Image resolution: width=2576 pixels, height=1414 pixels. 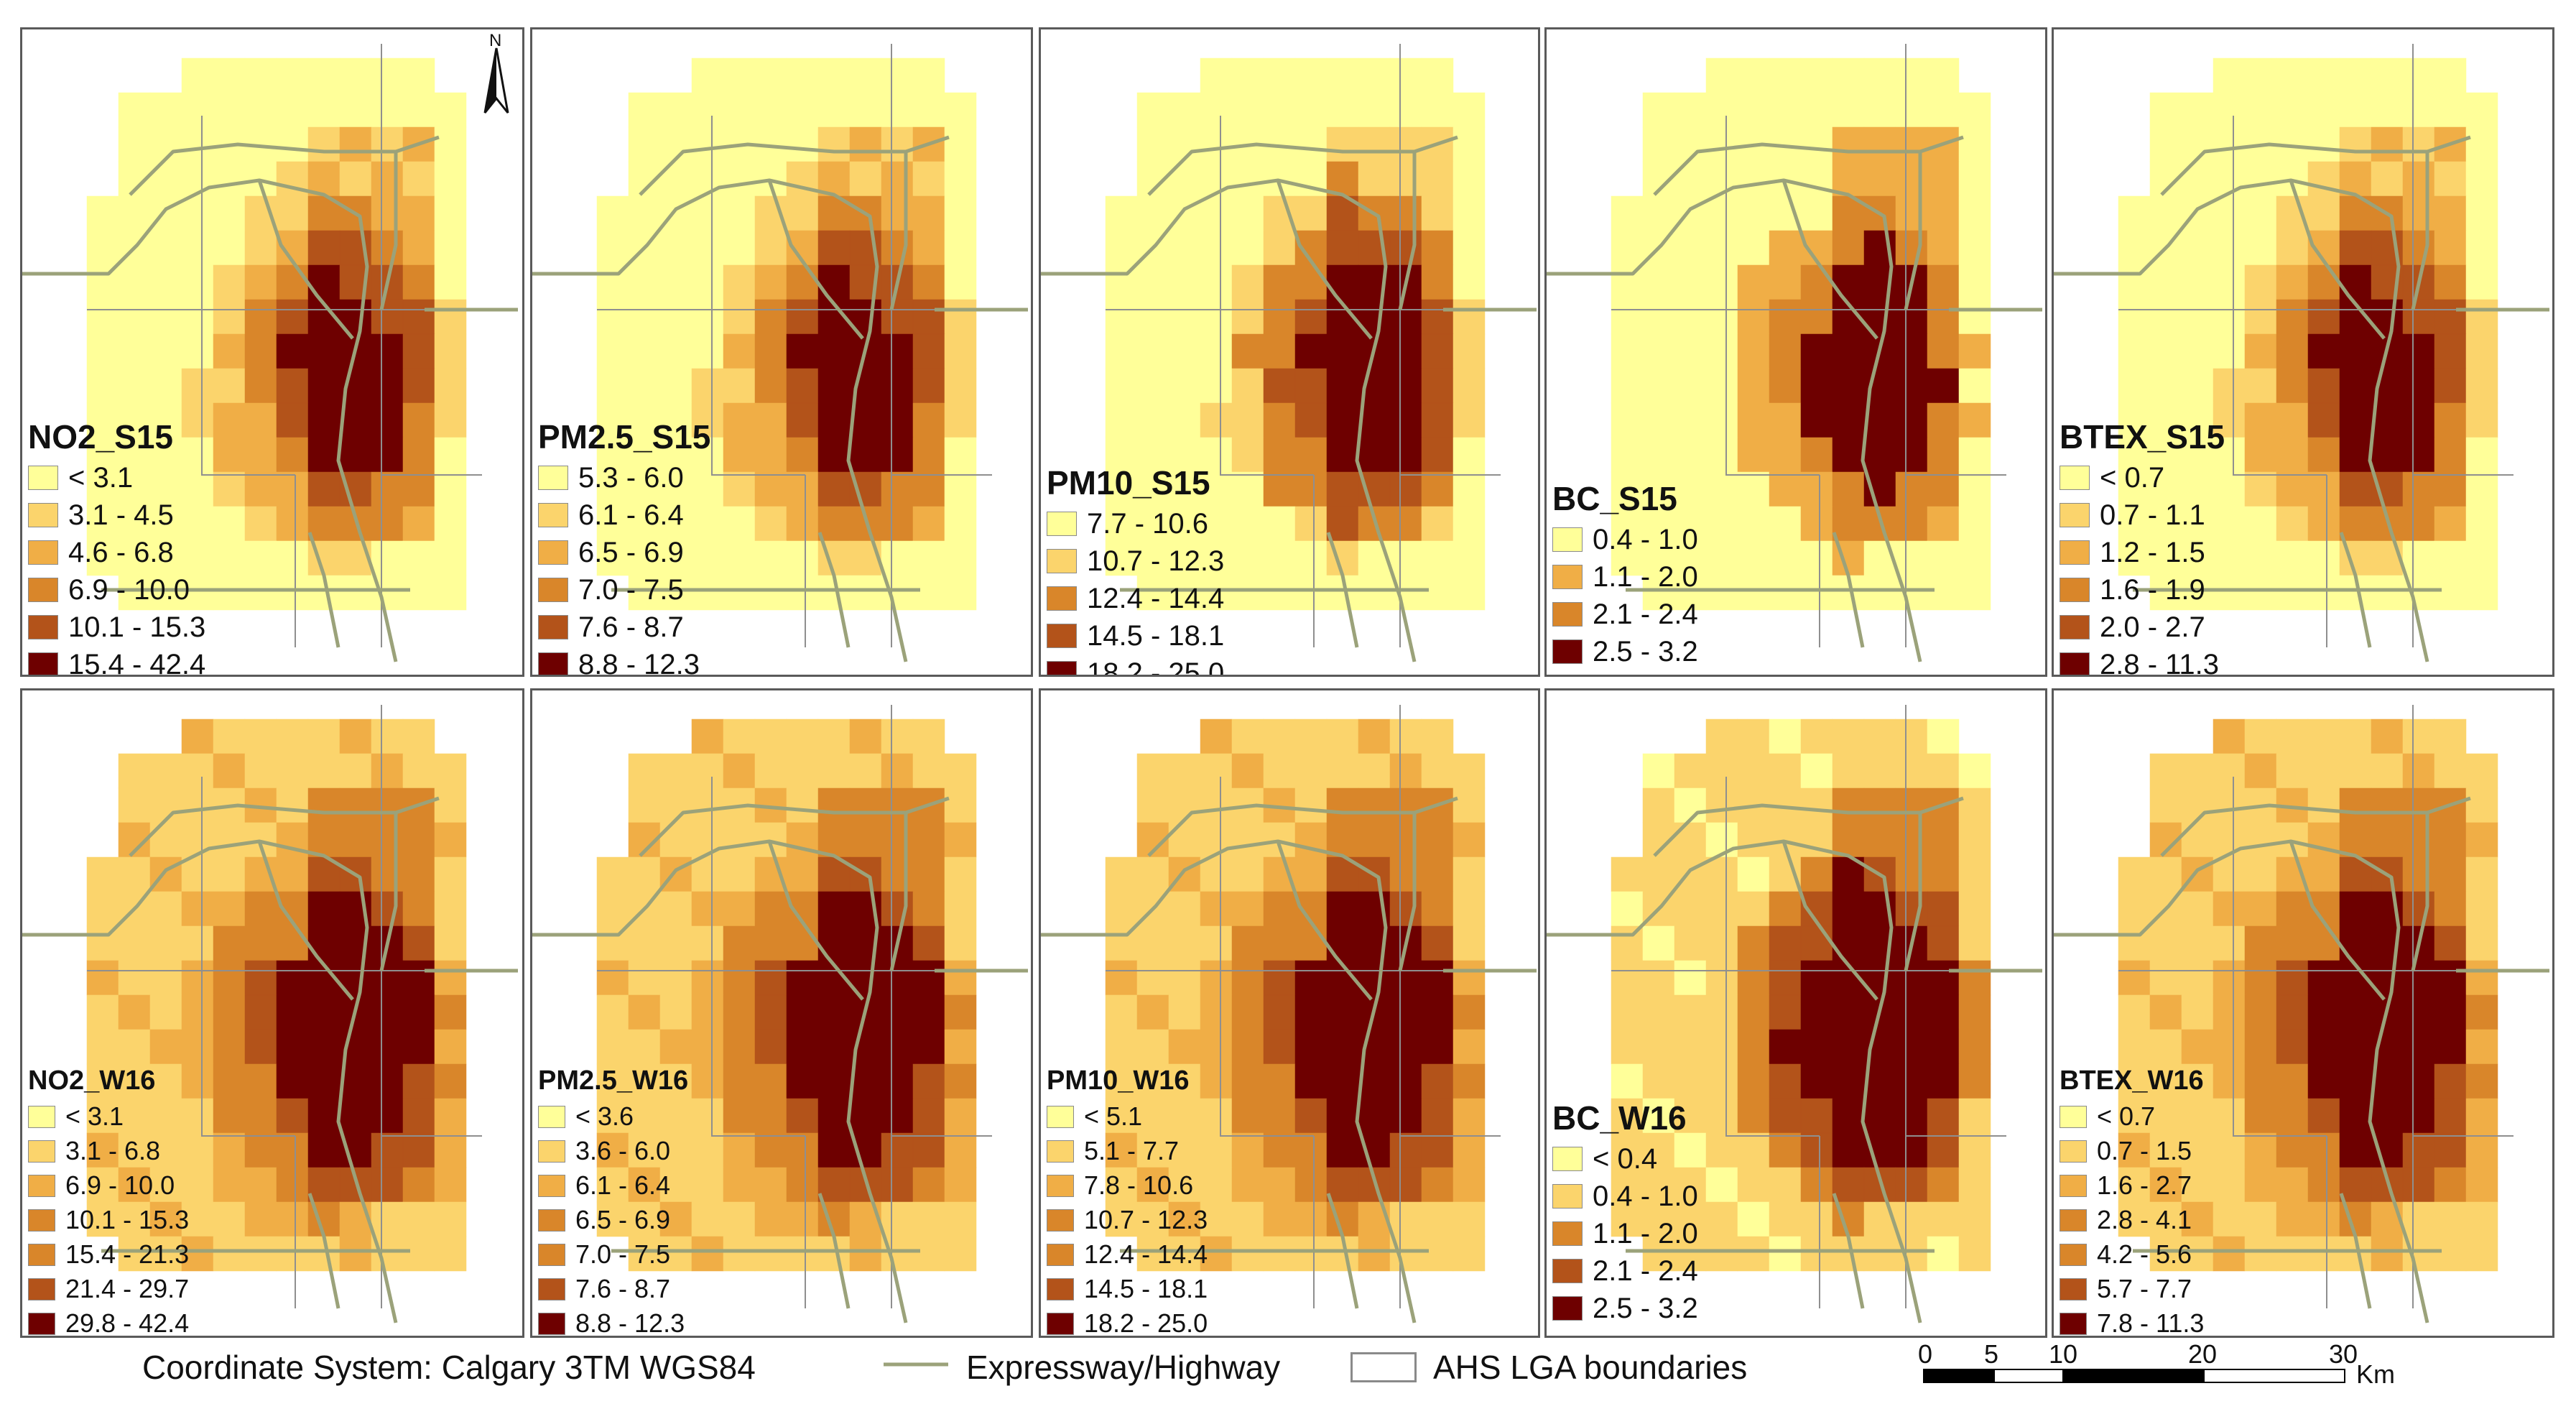 What do you see at coordinates (495, 41) in the screenshot?
I see `north-arrow-label: N` at bounding box center [495, 41].